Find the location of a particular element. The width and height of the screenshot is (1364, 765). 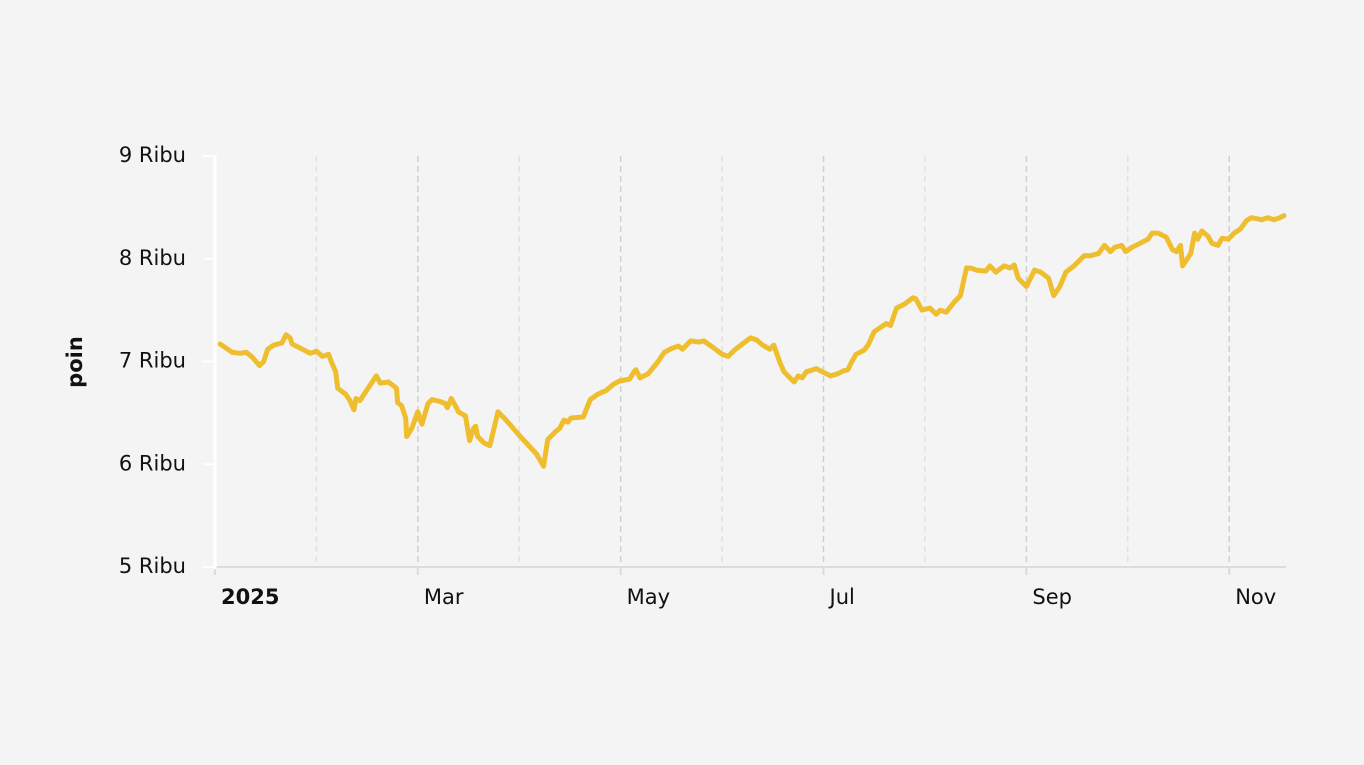

y-tick-label: 5 Ribu is located at coordinates (152, 566).